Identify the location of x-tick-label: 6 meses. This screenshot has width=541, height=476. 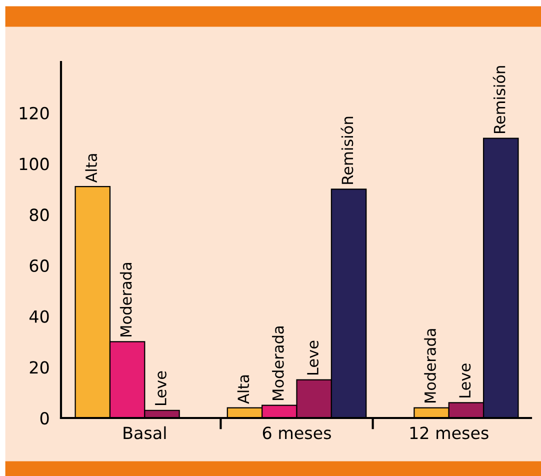
(296, 433).